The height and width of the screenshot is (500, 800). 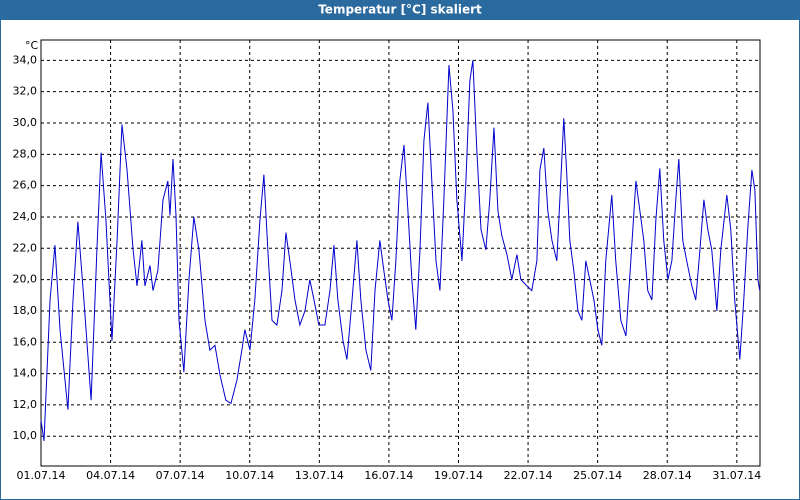 What do you see at coordinates (110, 475) in the screenshot?
I see `x-tick-label: 04.07.14` at bounding box center [110, 475].